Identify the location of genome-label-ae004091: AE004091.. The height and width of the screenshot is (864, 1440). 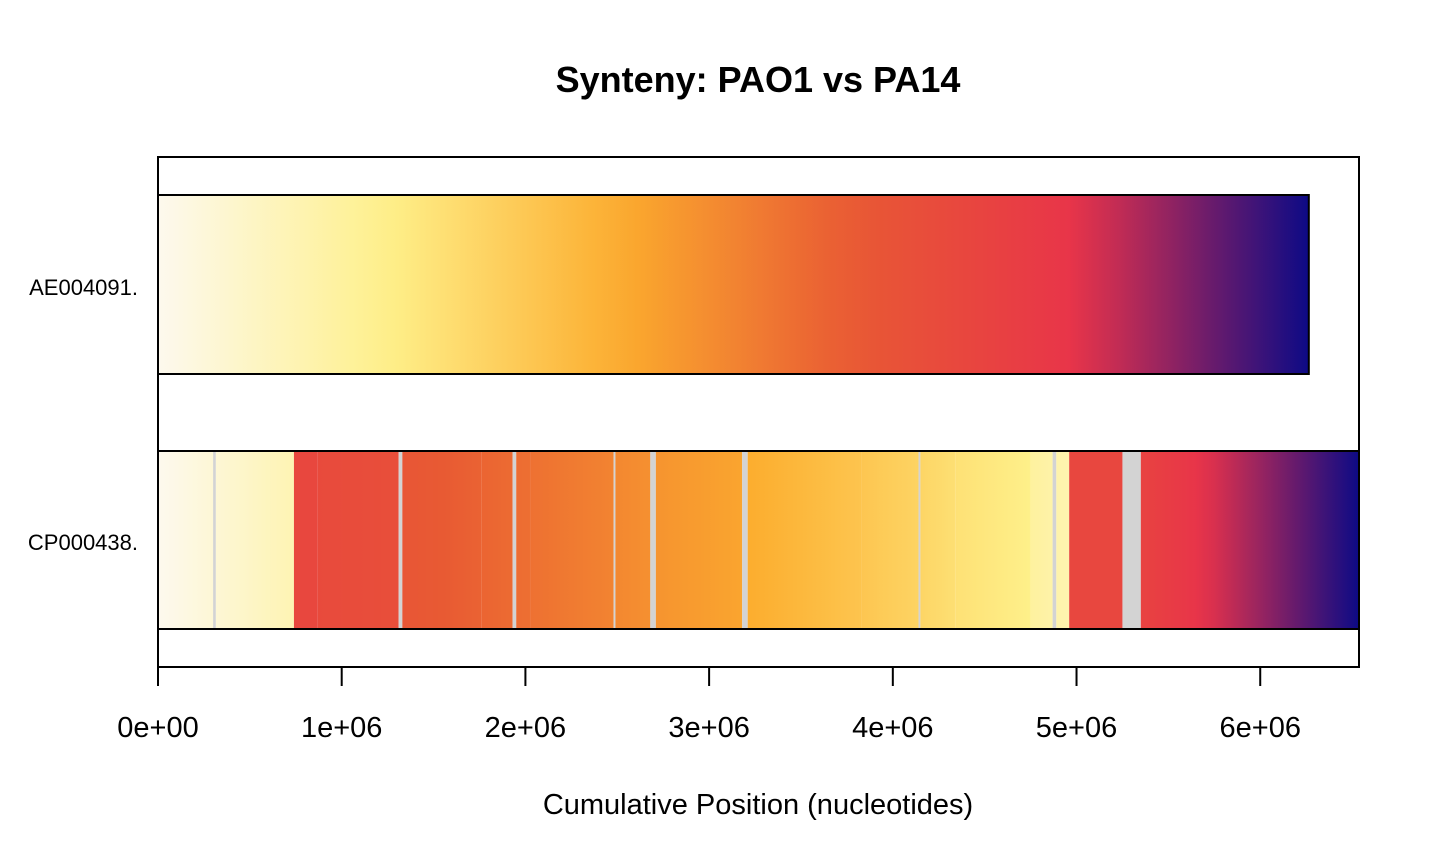
(83, 287).